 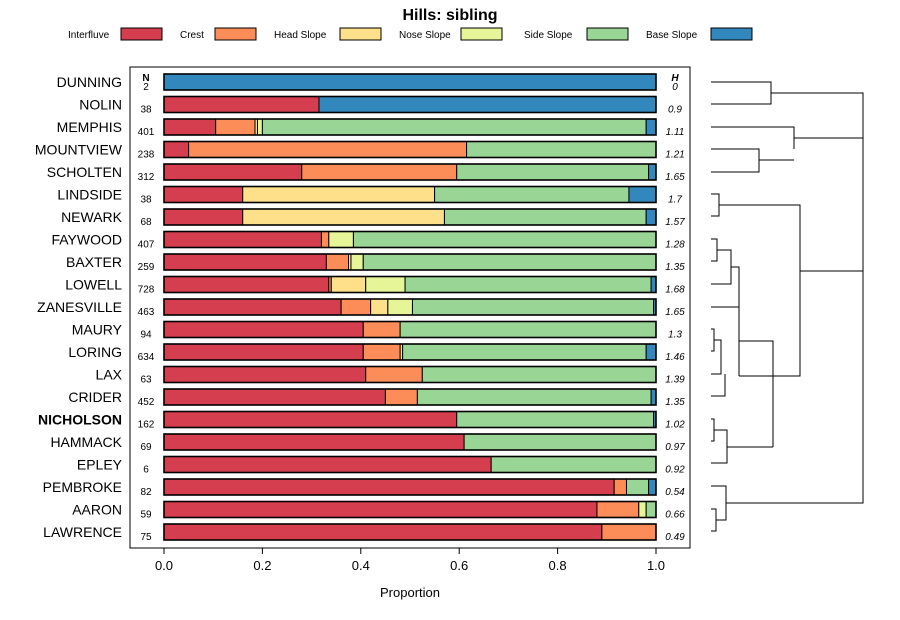 What do you see at coordinates (674, 155) in the screenshot?
I see `h-value: 1.21` at bounding box center [674, 155].